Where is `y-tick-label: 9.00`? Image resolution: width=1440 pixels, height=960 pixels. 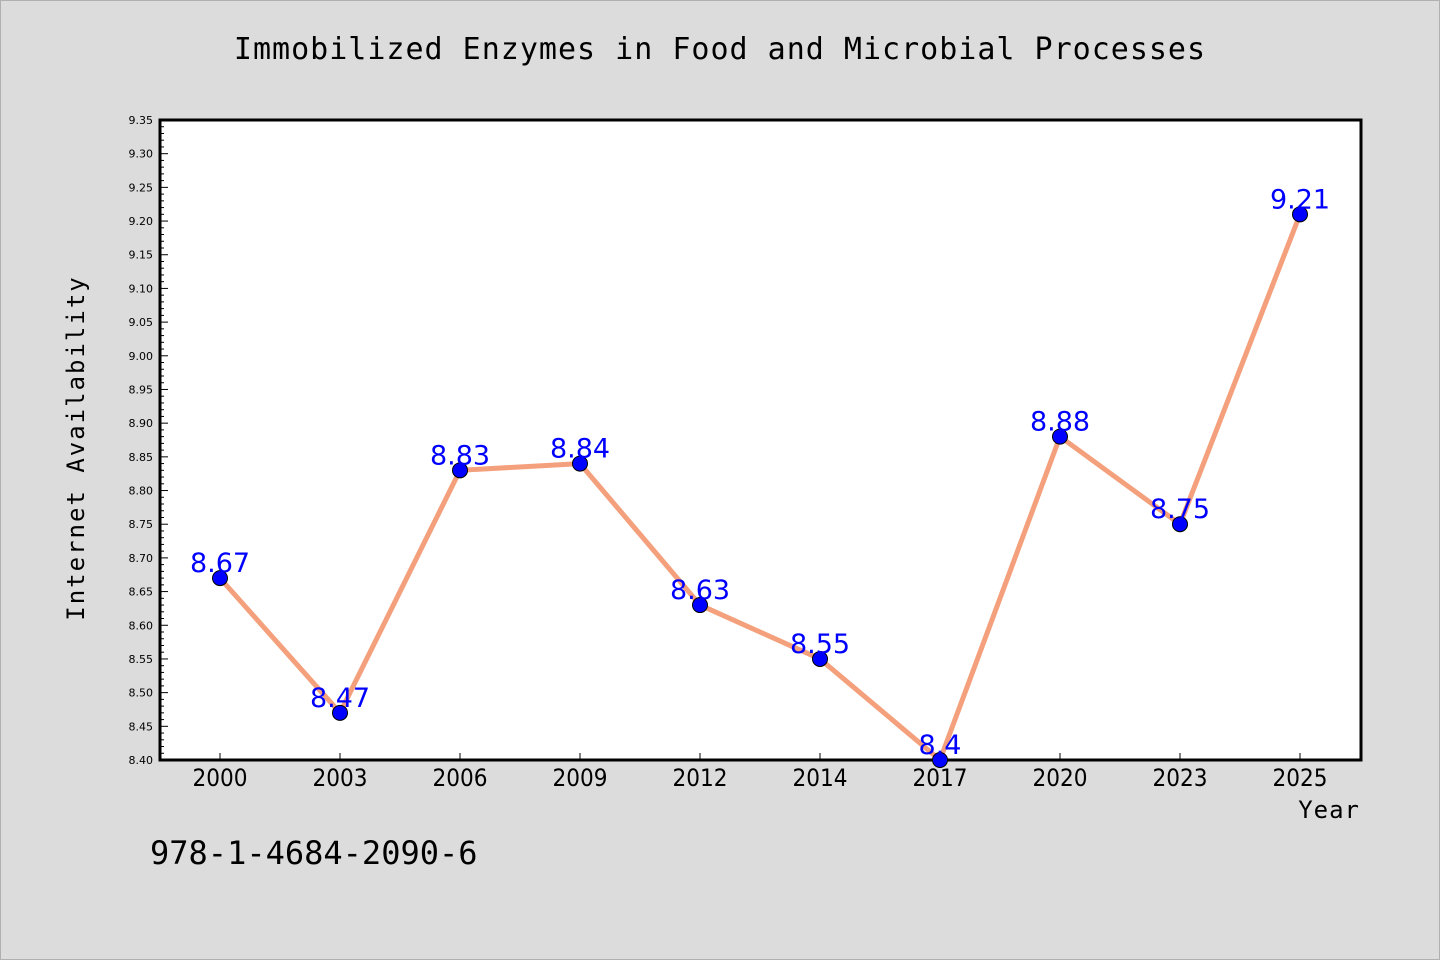 y-tick-label: 9.00 is located at coordinates (141, 356).